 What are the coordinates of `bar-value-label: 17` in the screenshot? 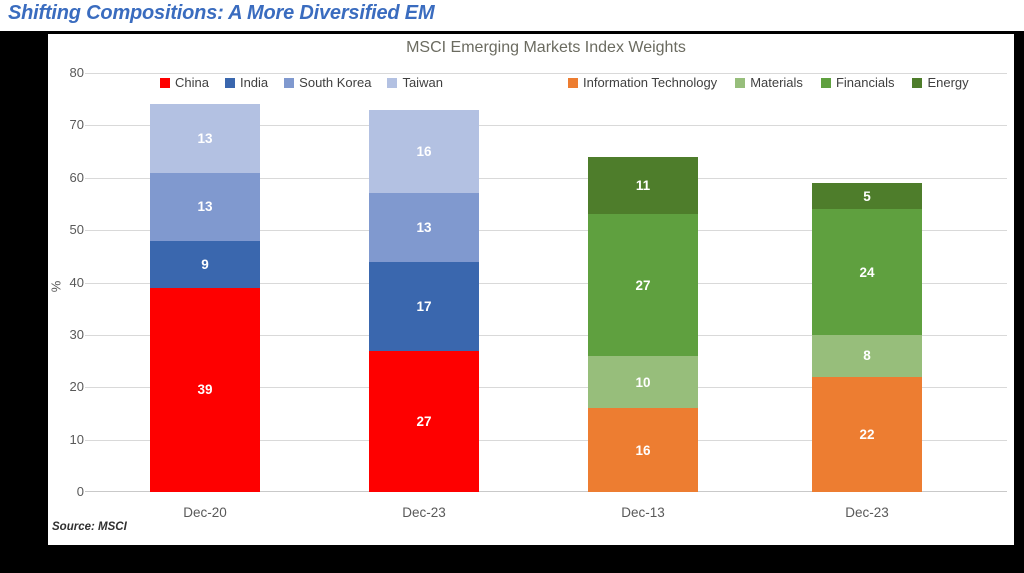 It's located at (424, 306).